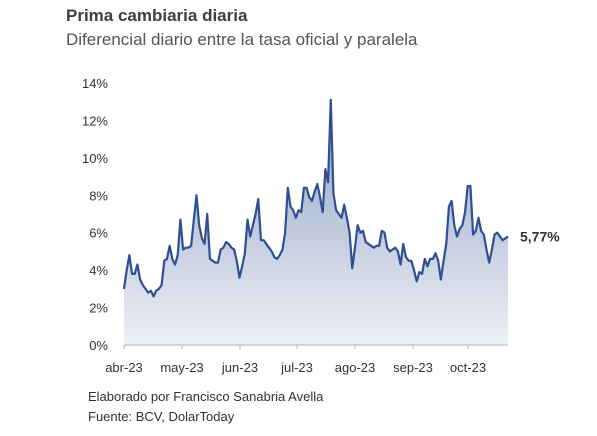 This screenshot has height=436, width=597. What do you see at coordinates (95, 158) in the screenshot?
I see `y-tick-label: 10%` at bounding box center [95, 158].